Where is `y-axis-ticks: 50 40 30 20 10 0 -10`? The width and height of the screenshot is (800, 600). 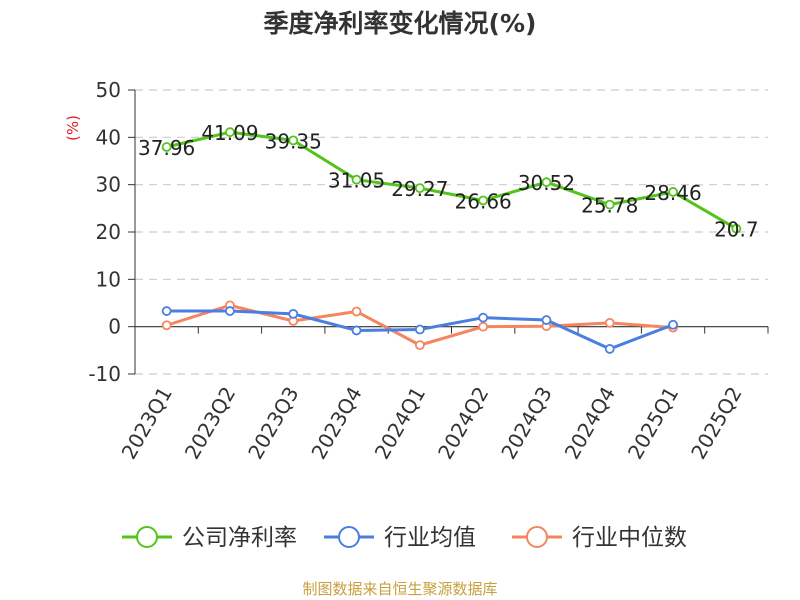 y-axis-ticks: 50 40 30 20 10 0 -10 is located at coordinates (111, 232).